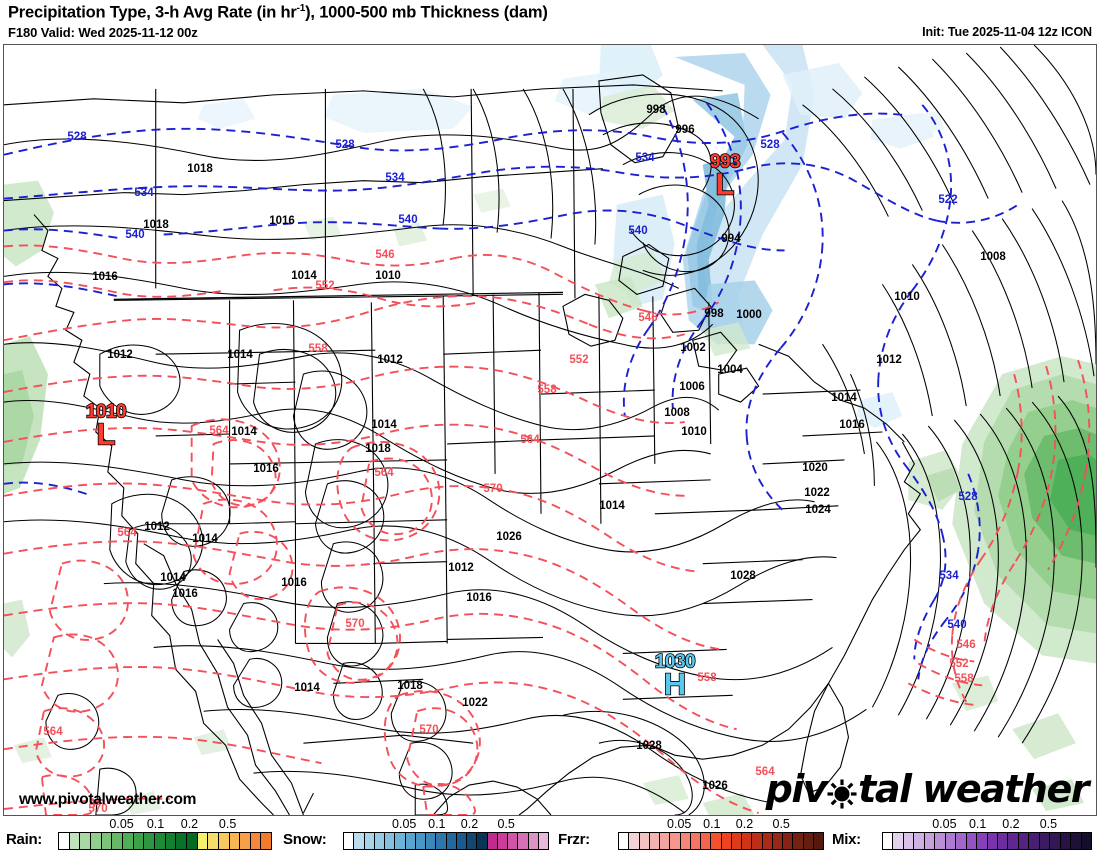 The height and width of the screenshot is (850, 1100). I want to click on colorbar-title: Rain:, so click(24, 839).